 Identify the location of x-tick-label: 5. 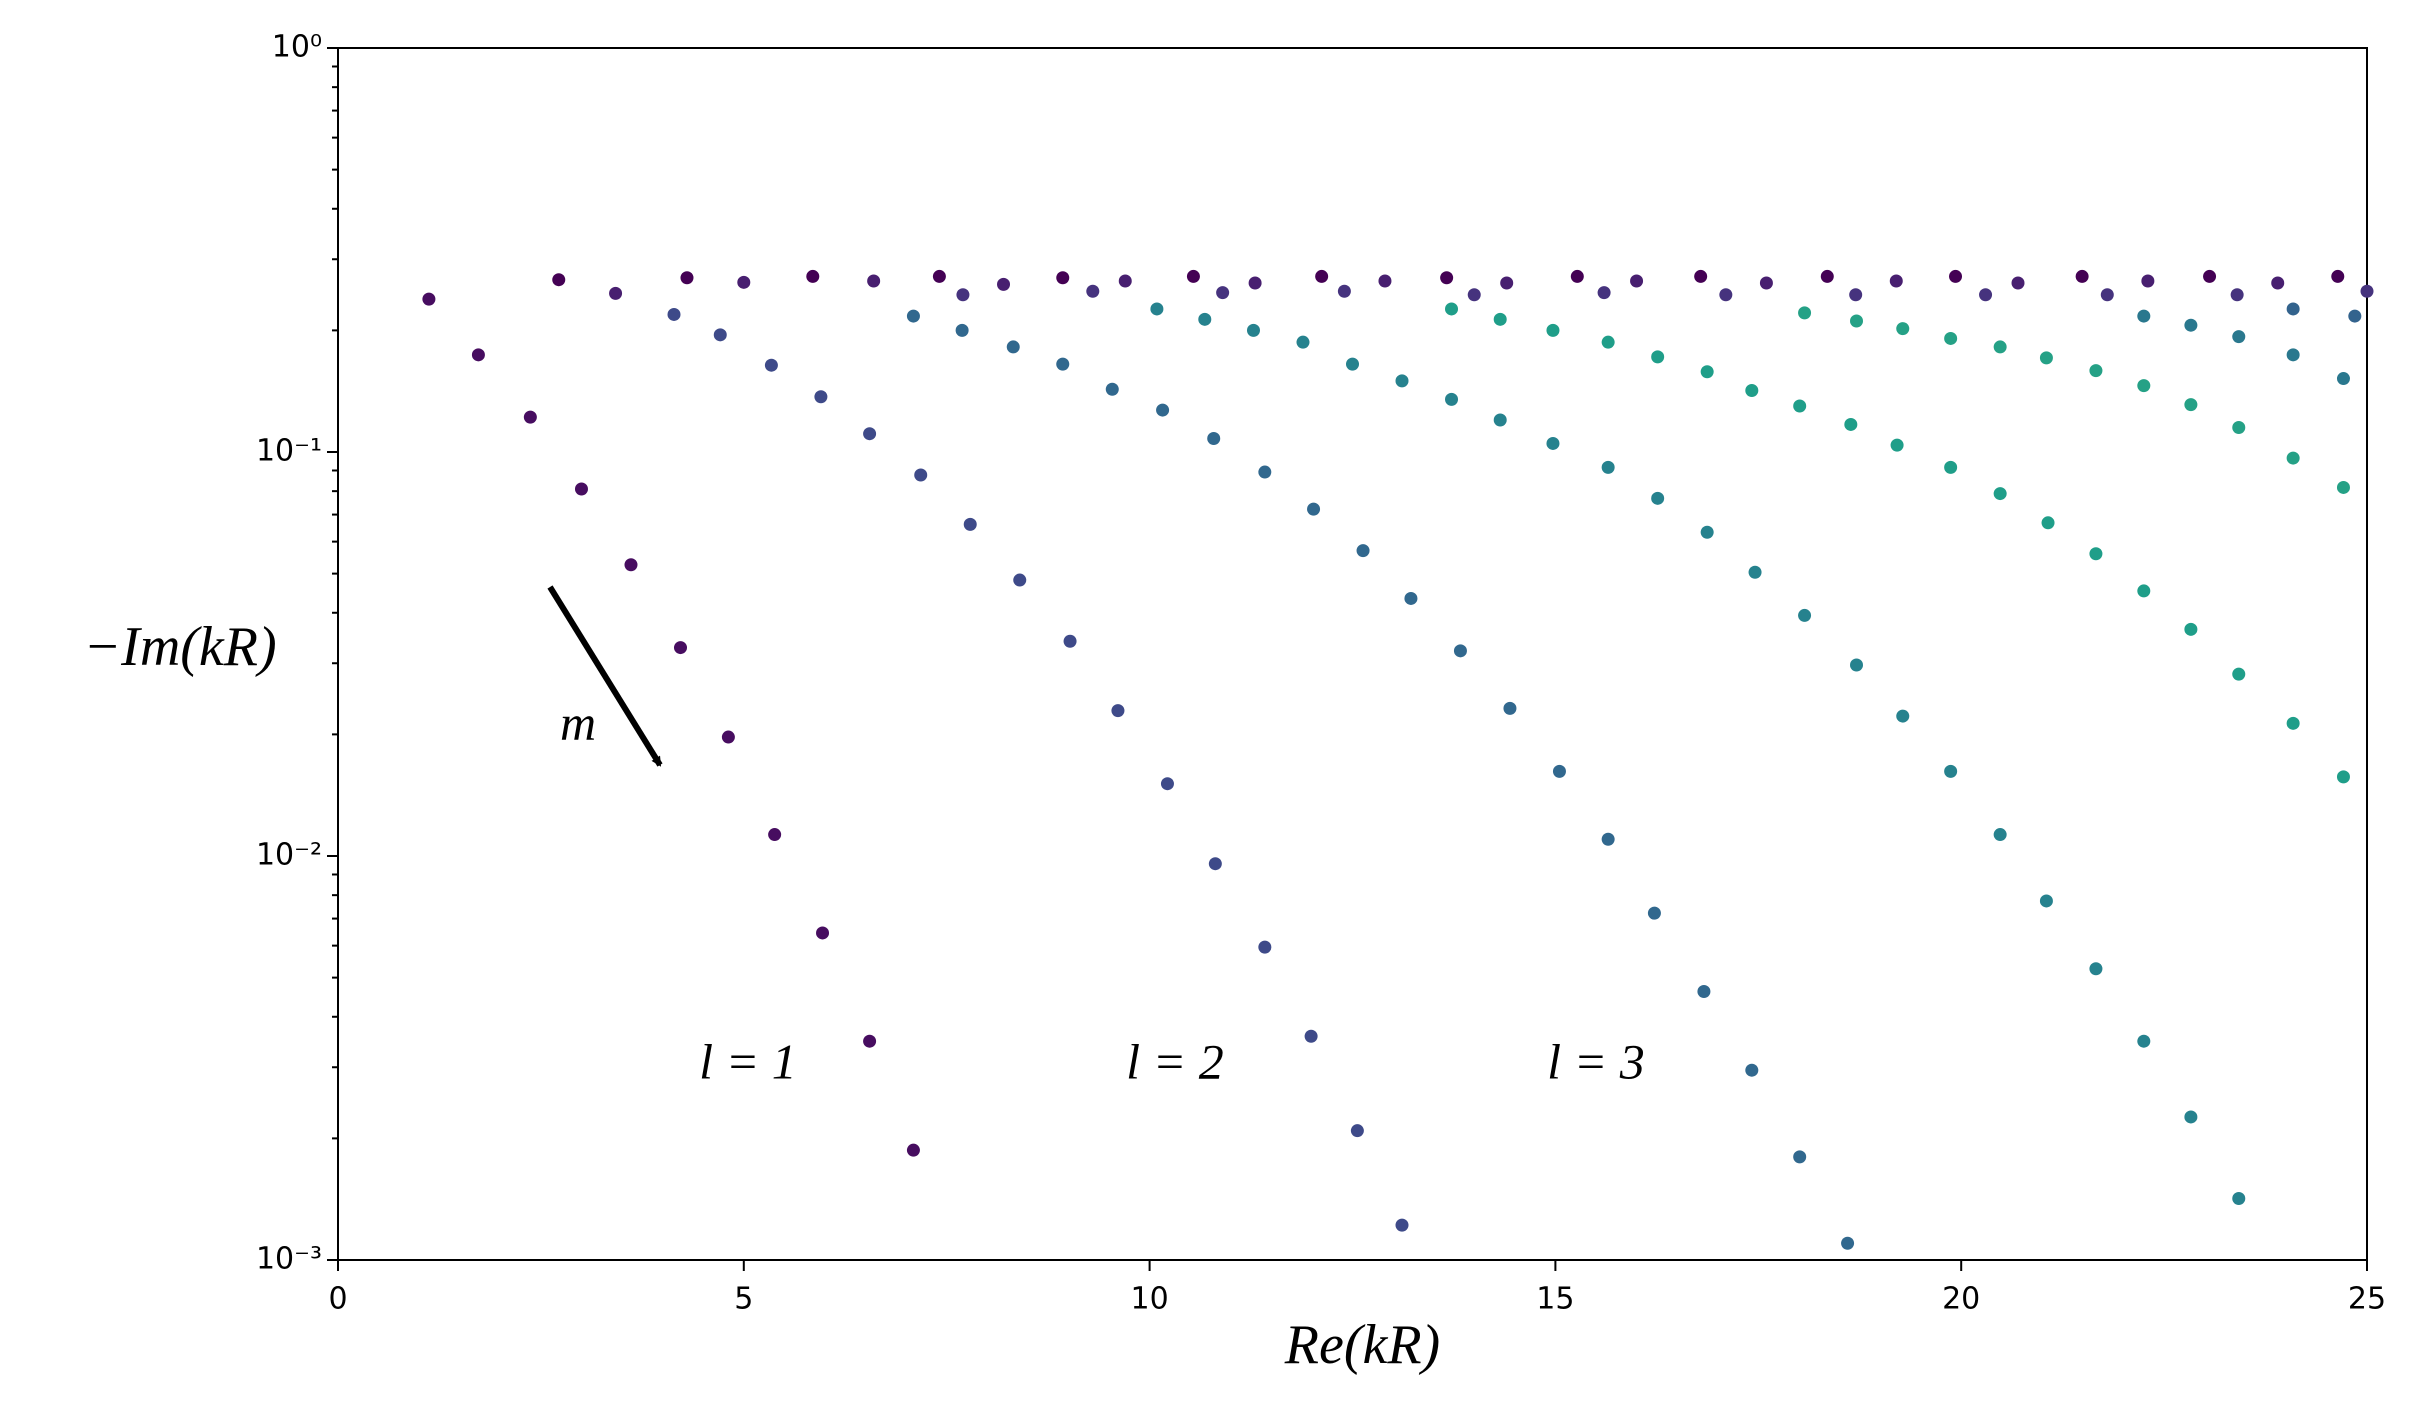
(743, 1299).